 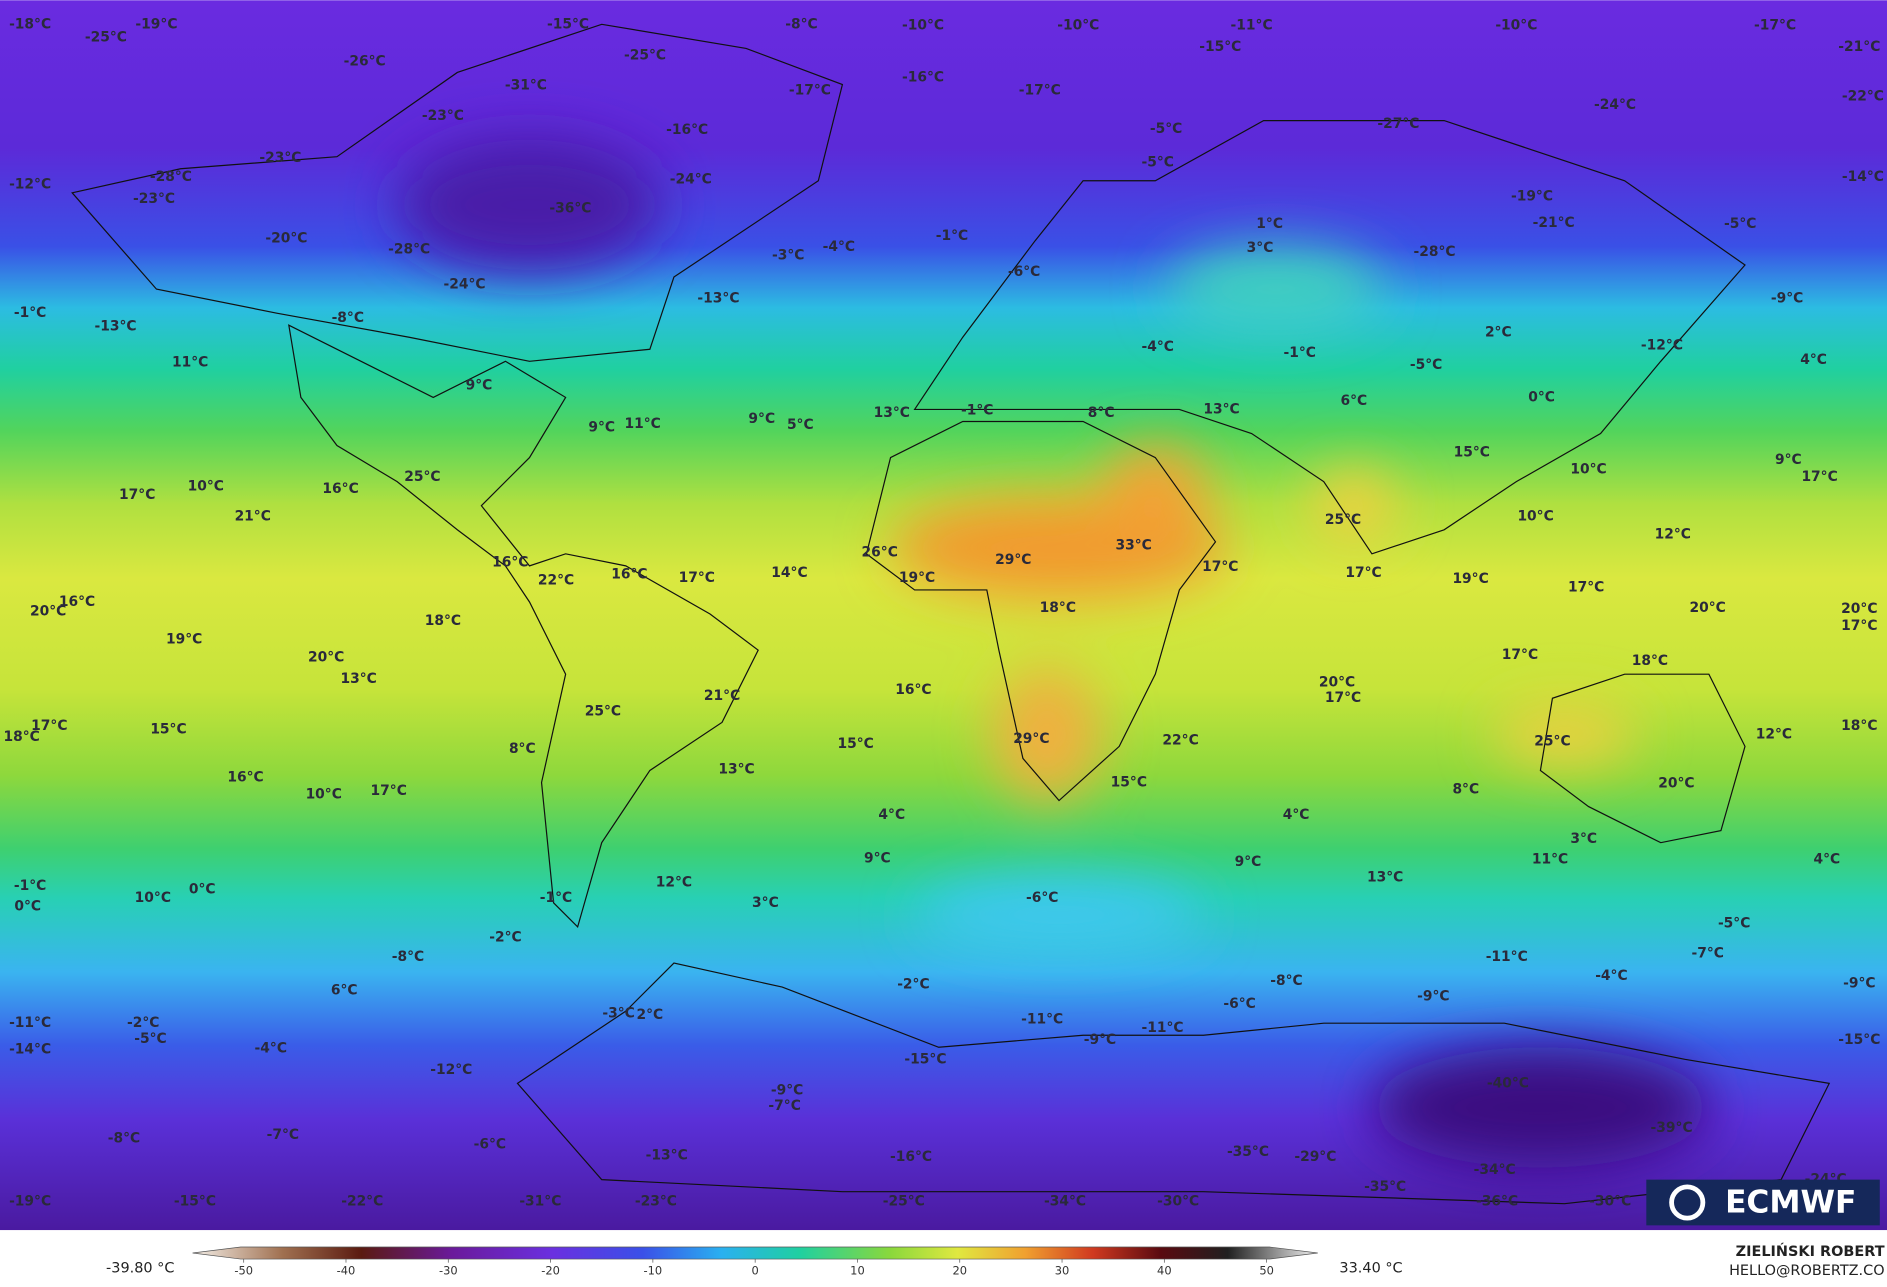 I want to click on temperature-label: 33°C, so click(x=1133, y=545).